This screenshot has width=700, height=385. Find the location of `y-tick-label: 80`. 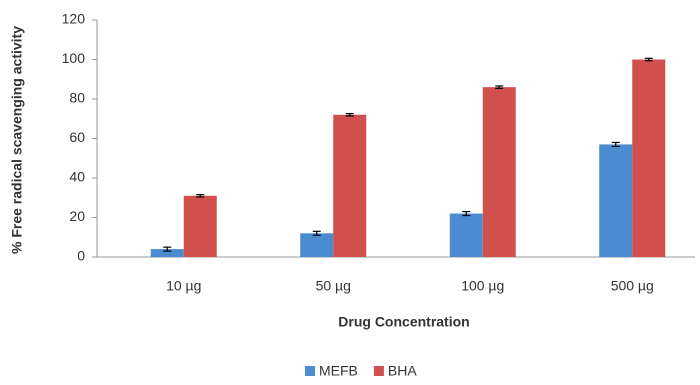

y-tick-label: 80 is located at coordinates (77, 98).